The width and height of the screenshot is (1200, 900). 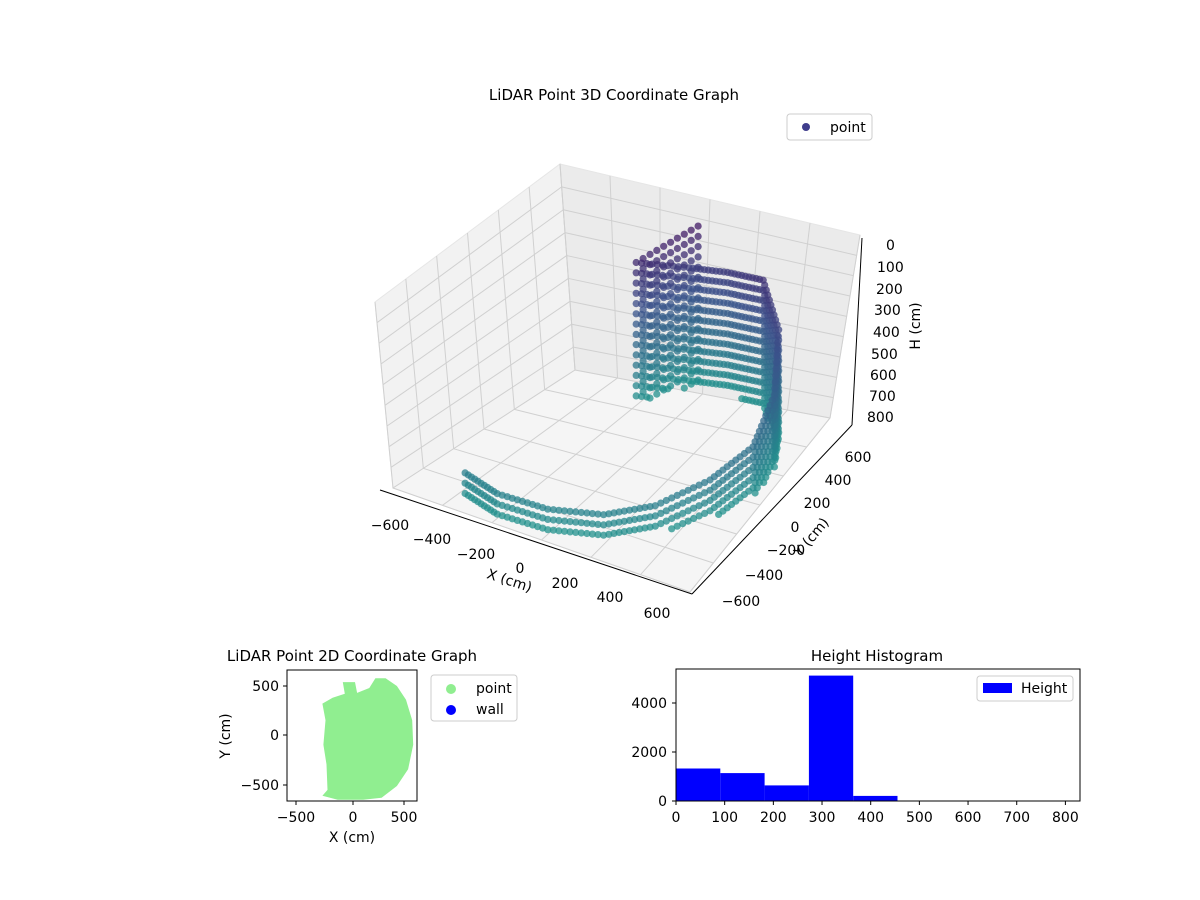 I want to click on z-tick: 200, so click(x=889, y=290).